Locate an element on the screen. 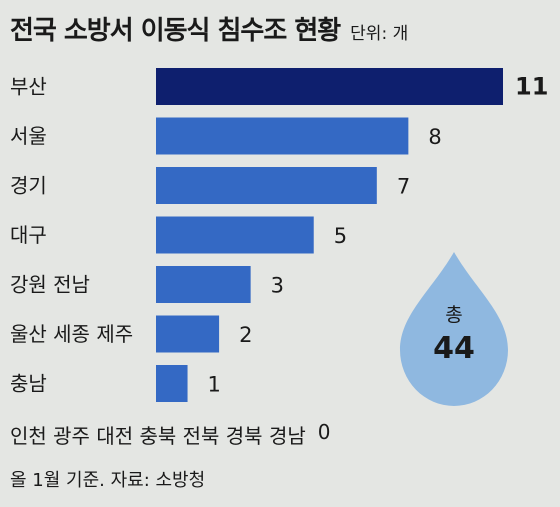 The width and height of the screenshot is (560, 507). value-label: 3 is located at coordinates (277, 286).